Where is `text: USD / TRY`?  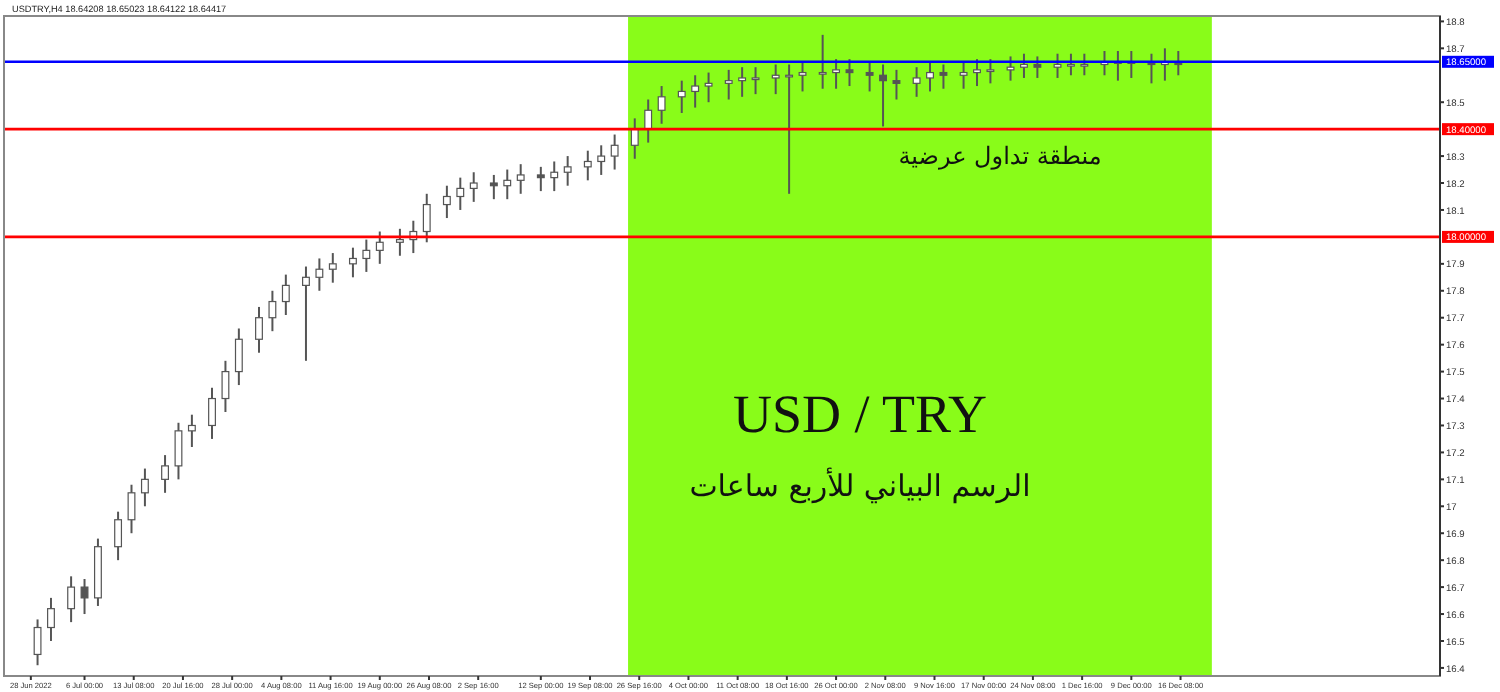 text: USD / TRY is located at coordinates (860, 414).